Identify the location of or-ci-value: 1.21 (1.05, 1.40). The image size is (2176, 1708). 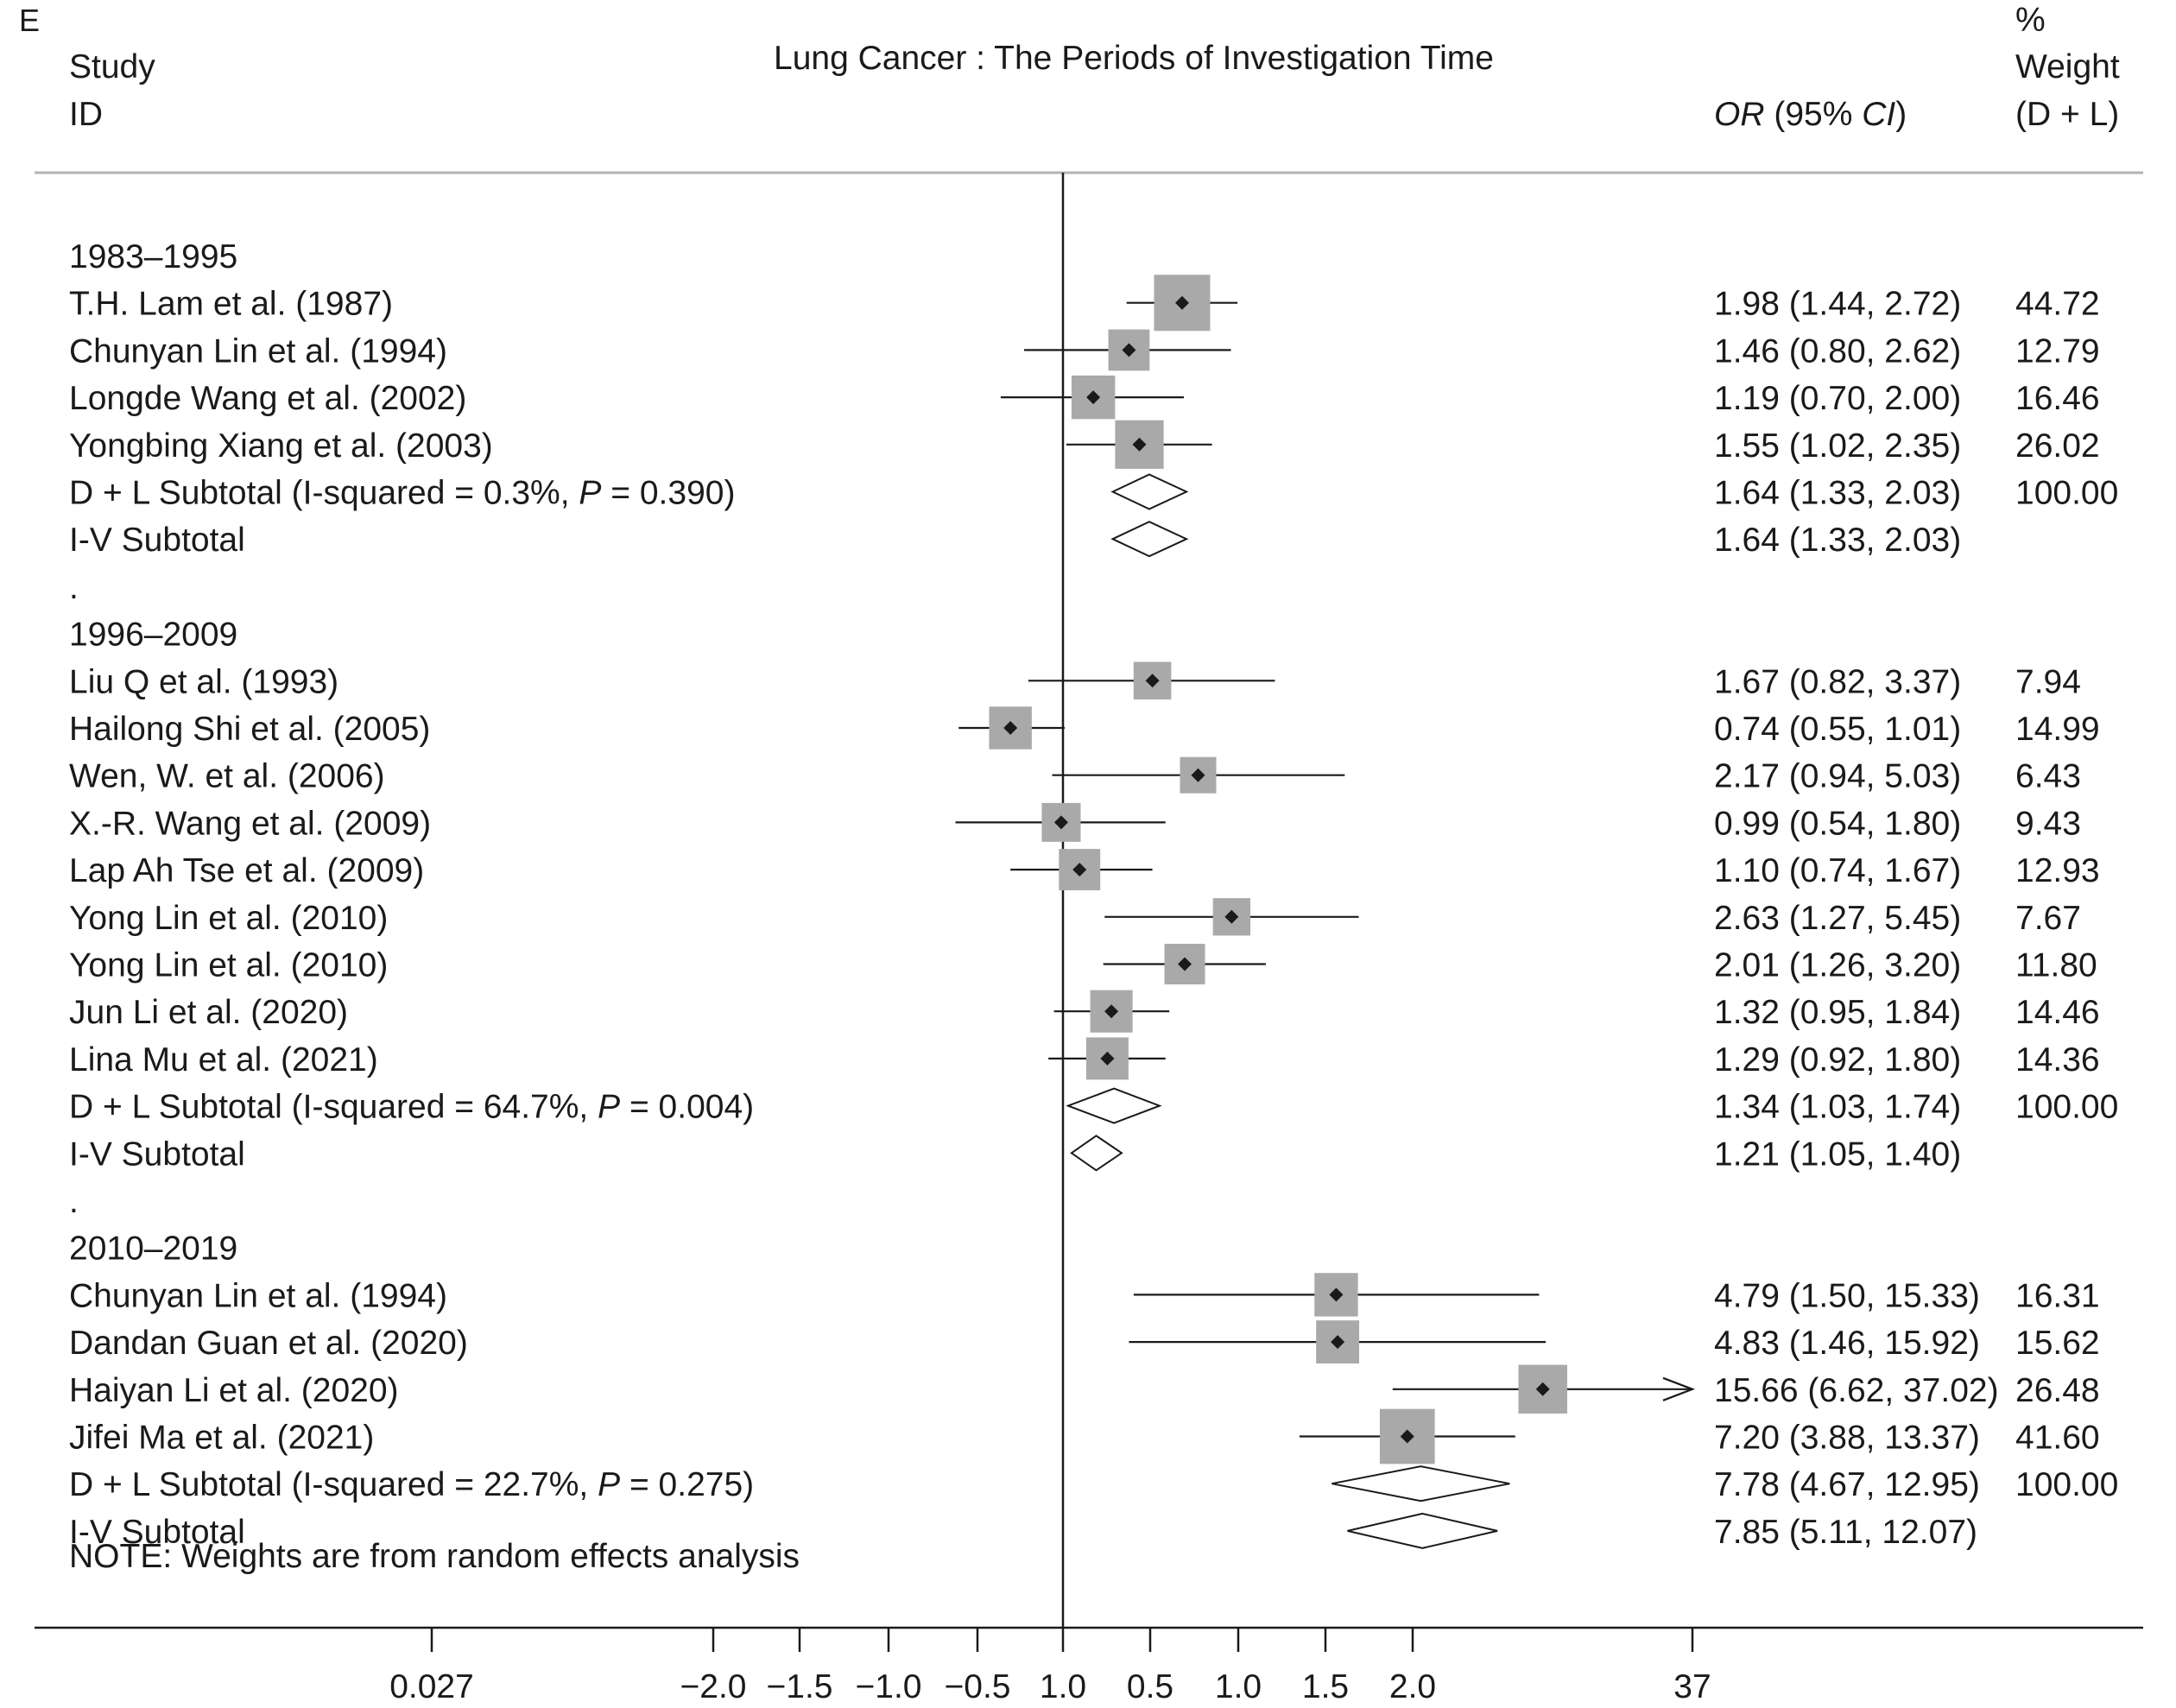
(1838, 1154).